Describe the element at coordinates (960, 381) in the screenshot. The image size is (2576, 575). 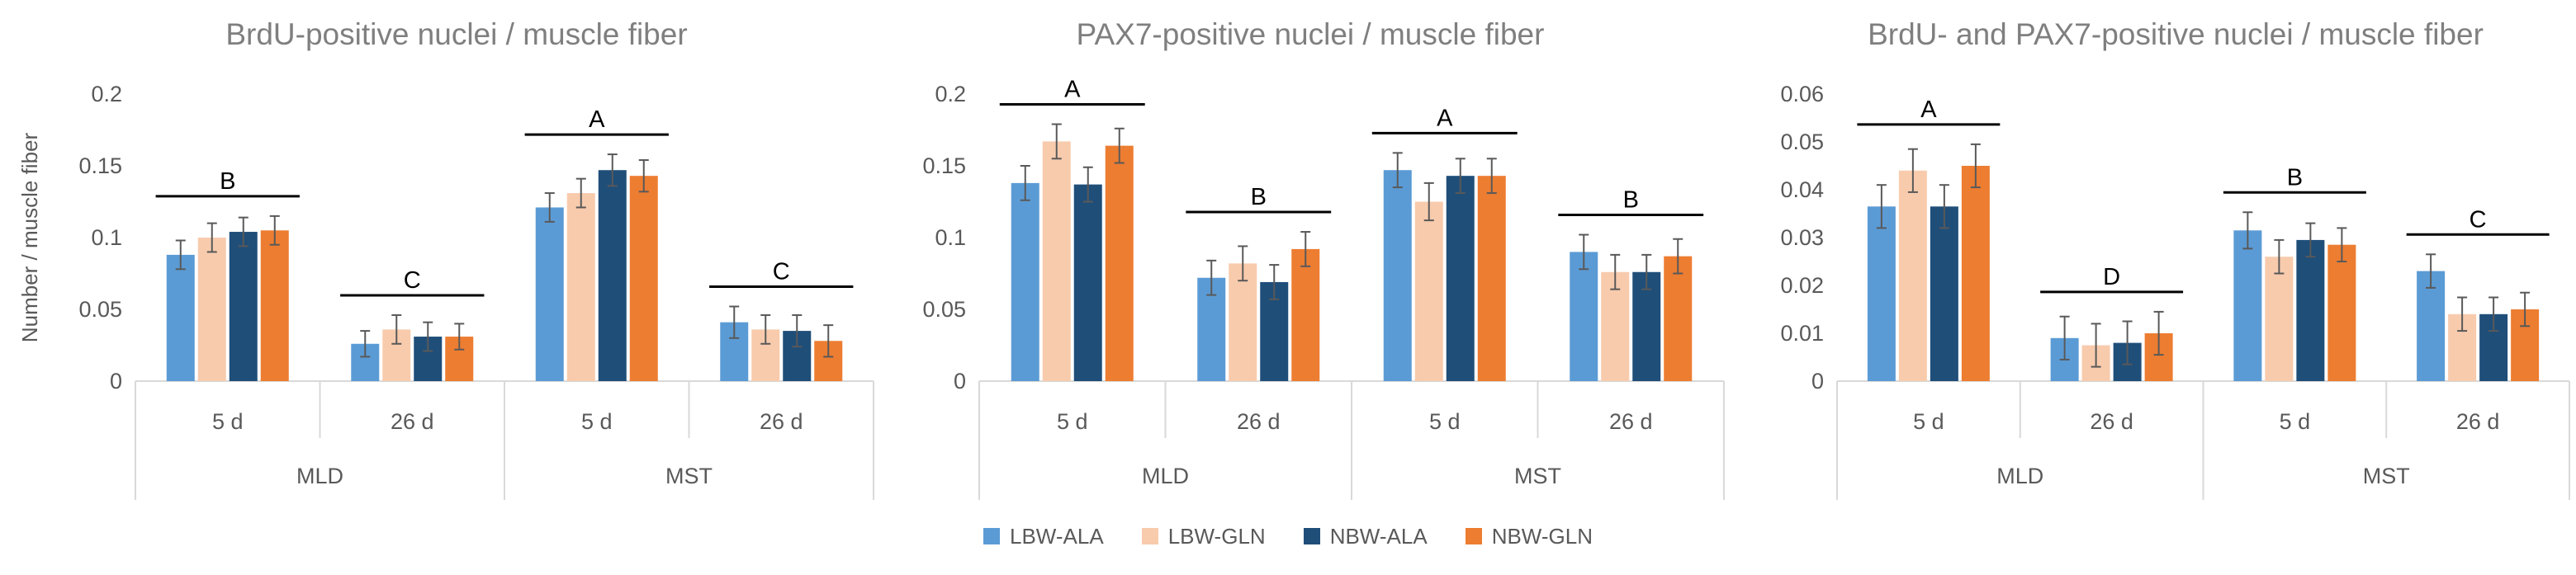
I see `panel2-ytick-label: 0` at that location.